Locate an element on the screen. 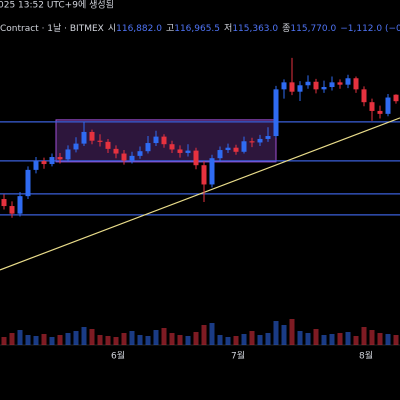 The height and width of the screenshot is (400, 400). ohlc-label: 저 is located at coordinates (228, 28).